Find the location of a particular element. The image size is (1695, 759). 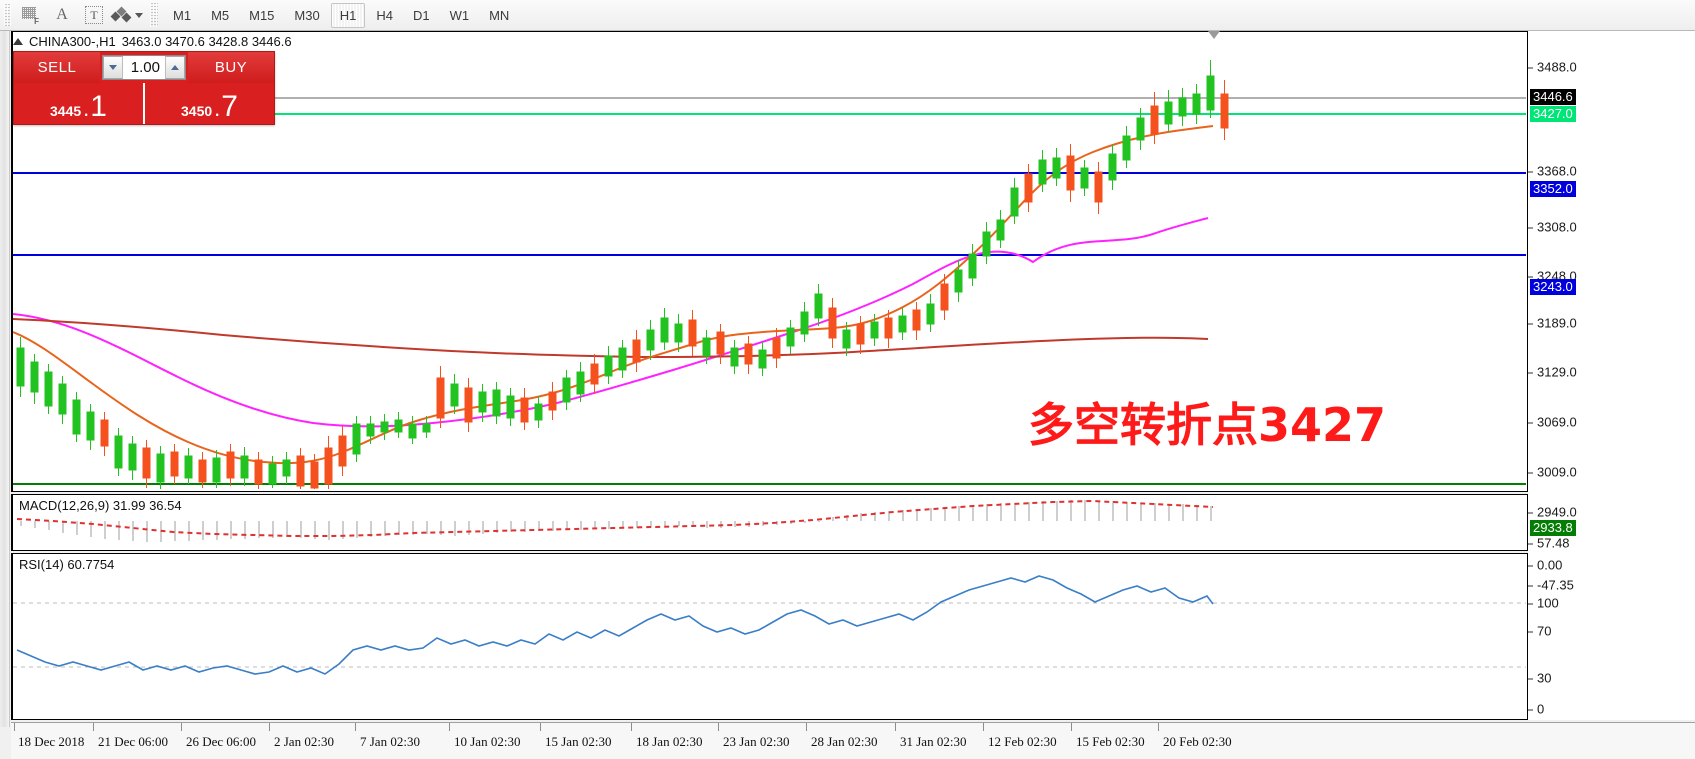

toolbar-grip is located at coordinates (7, 15).